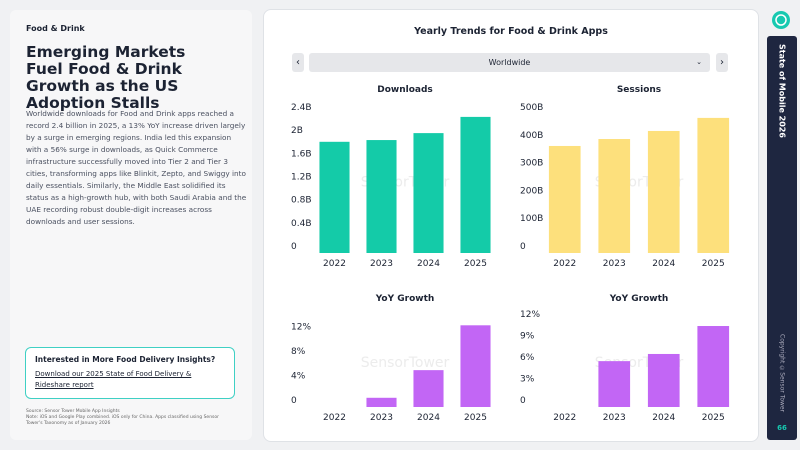 The height and width of the screenshot is (450, 800). Describe the element at coordinates (301, 201) in the screenshot. I see `y-tick-label: 0.8B` at that location.